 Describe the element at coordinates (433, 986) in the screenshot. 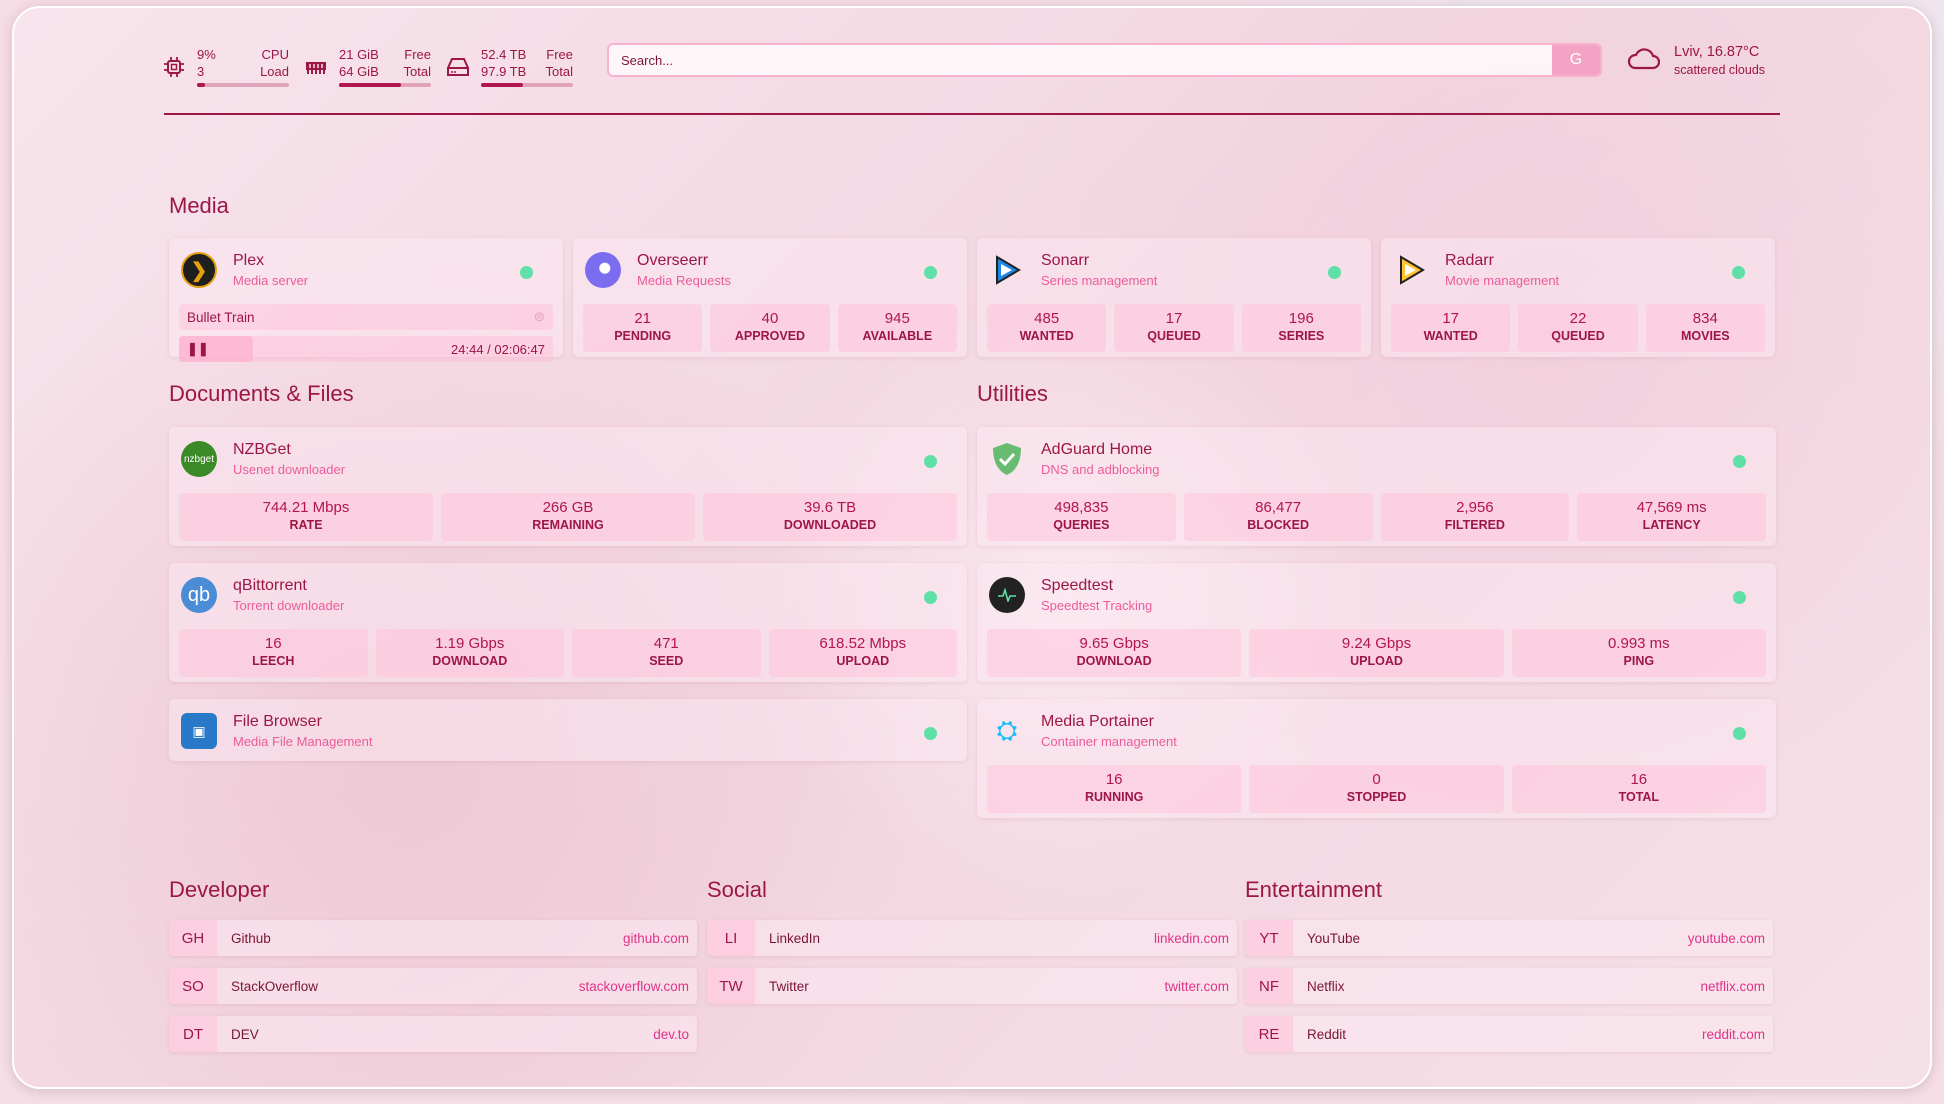

I see `bookmark-stackoverflow: SO StackOverflow stackoverflow.com` at that location.